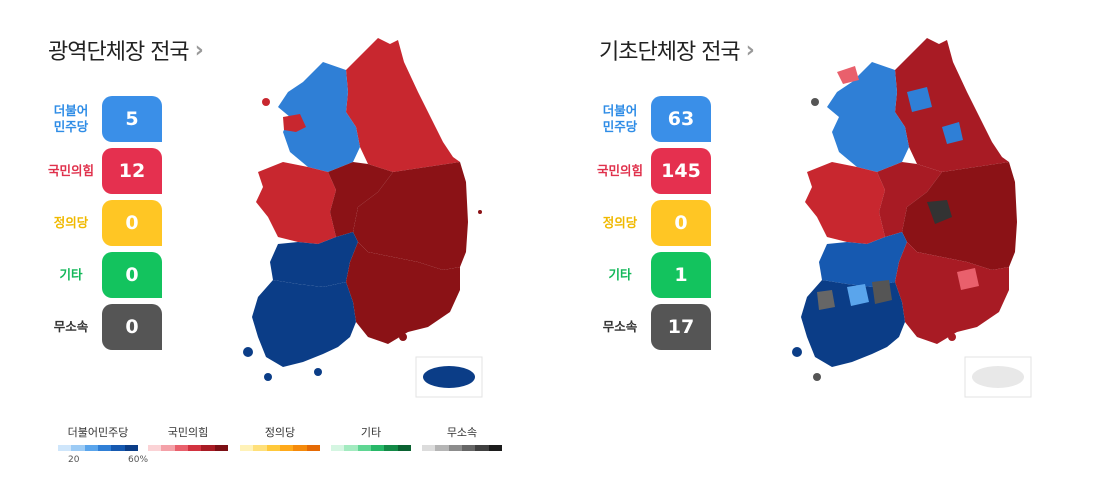  I want to click on basic-party-row: 더불어 민주당 63, so click(650, 119).